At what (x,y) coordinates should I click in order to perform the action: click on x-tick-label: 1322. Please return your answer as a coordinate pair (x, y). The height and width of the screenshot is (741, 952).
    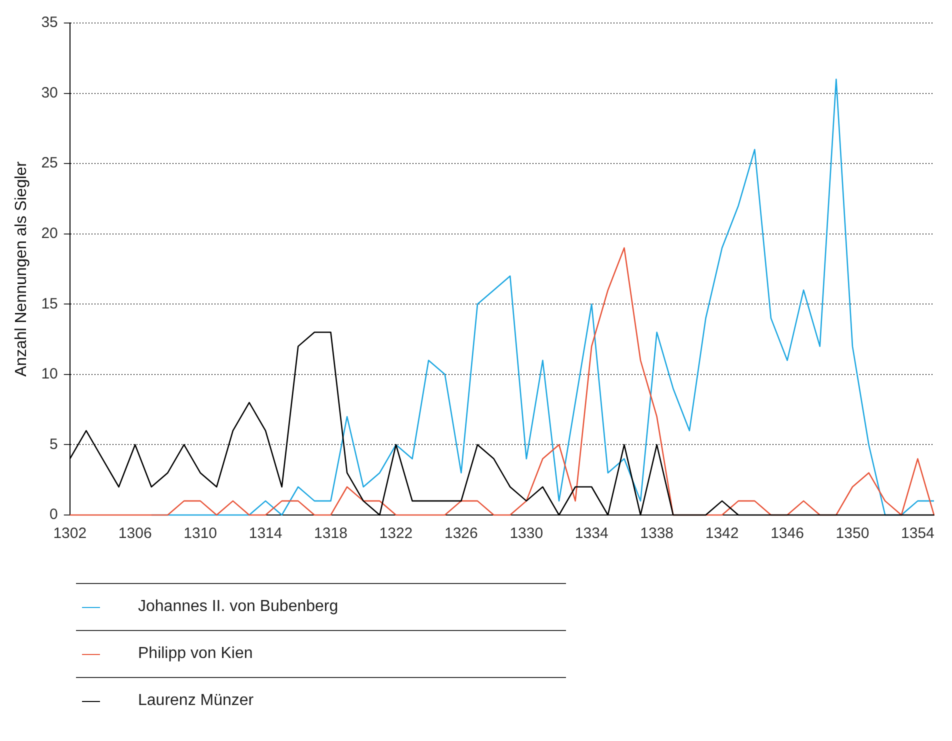
    Looking at the image, I should click on (396, 533).